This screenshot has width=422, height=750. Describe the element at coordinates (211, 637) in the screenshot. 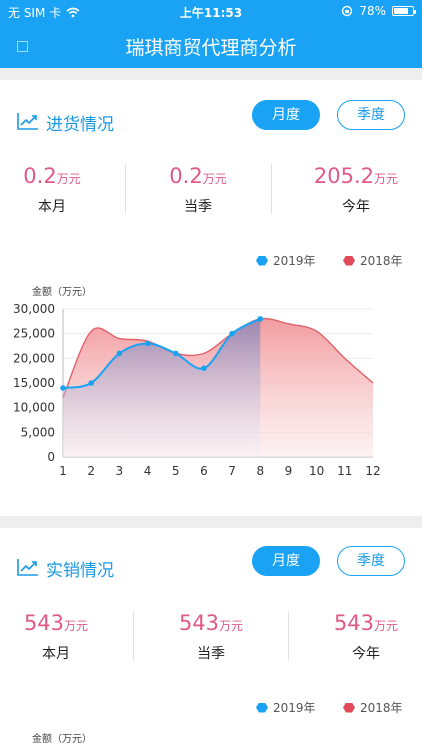

I see `stat-quarter: 543万元 当季` at that location.